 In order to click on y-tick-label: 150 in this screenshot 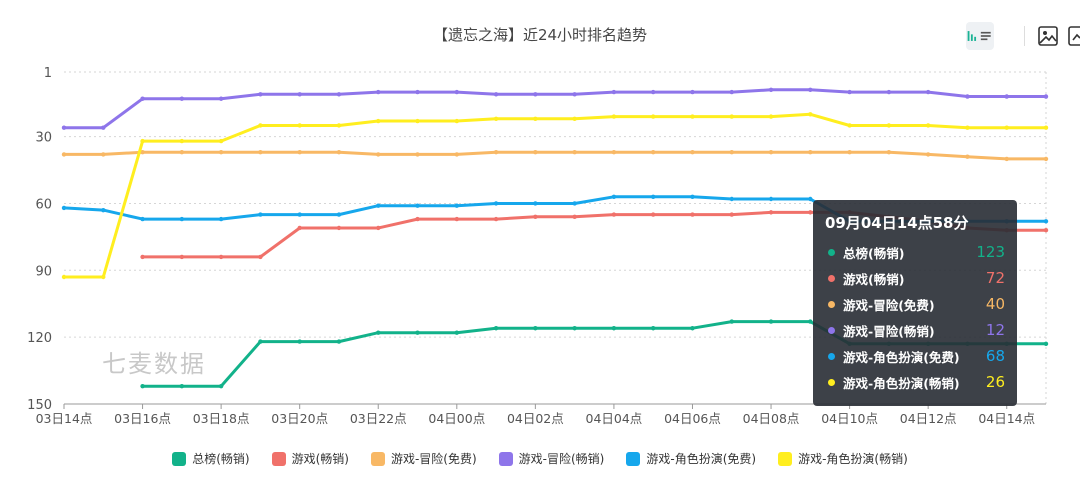, I will do `click(39, 405)`.